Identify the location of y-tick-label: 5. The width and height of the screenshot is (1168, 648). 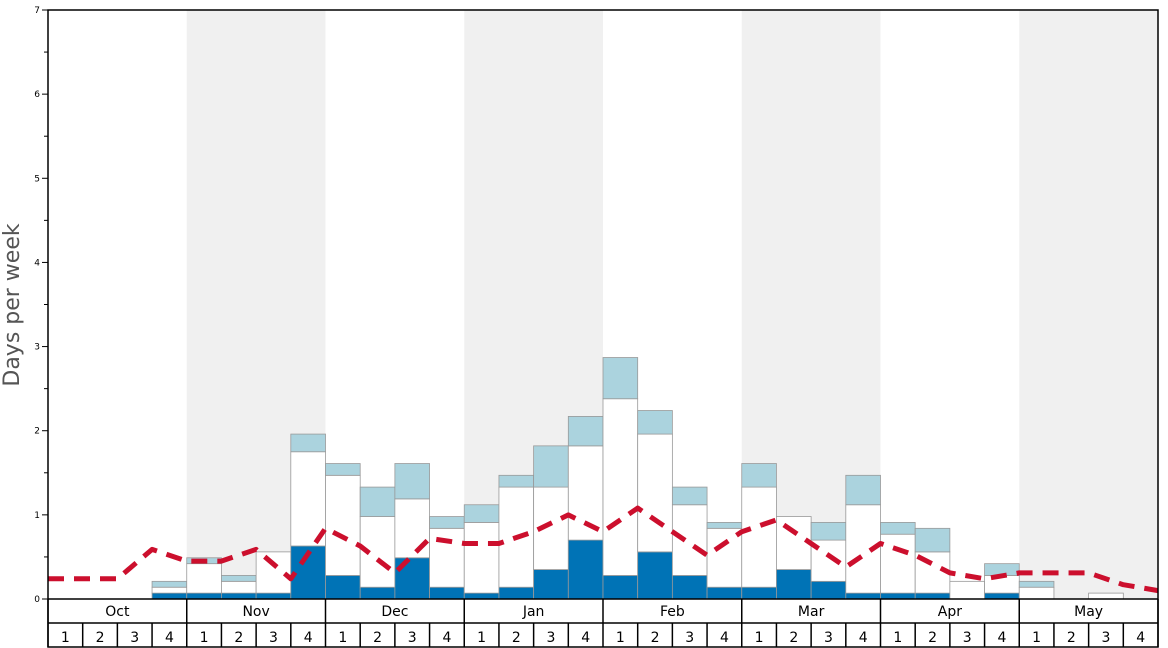
(37, 179).